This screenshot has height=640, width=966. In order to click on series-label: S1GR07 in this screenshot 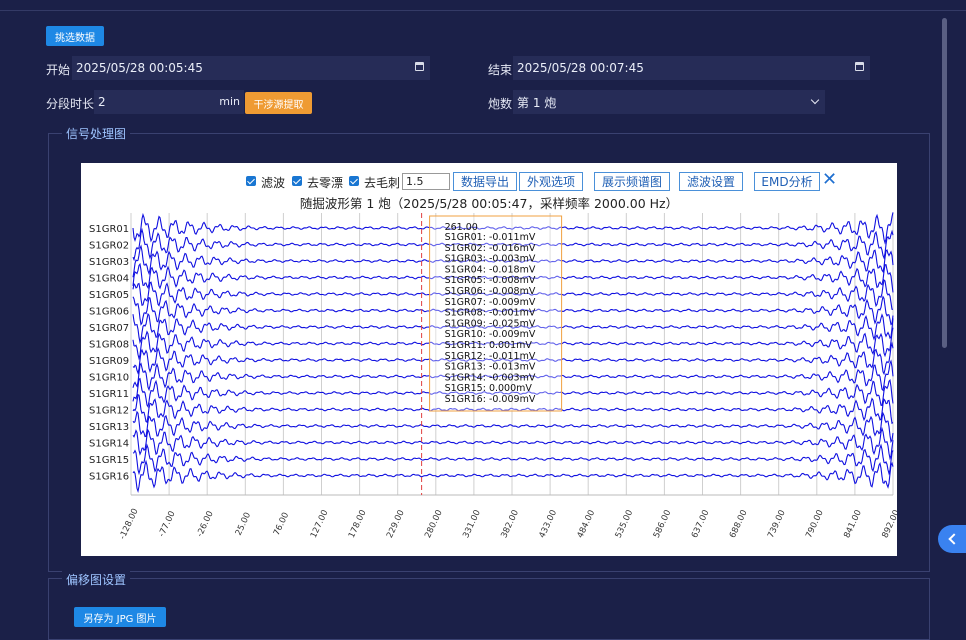, I will do `click(109, 328)`.